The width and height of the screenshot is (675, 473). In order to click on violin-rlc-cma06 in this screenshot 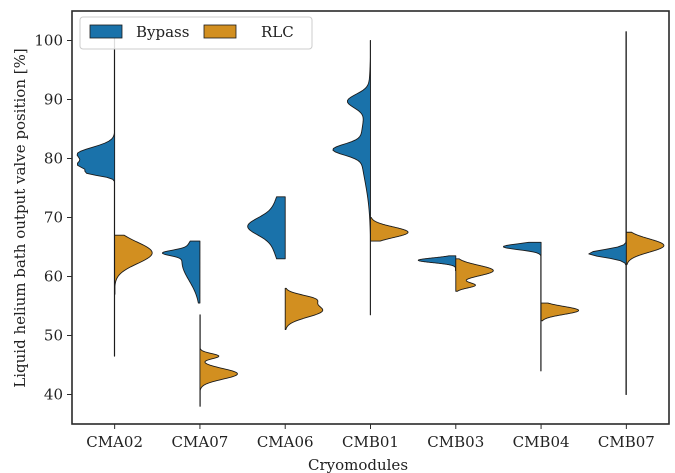, I will do `click(304, 309)`.